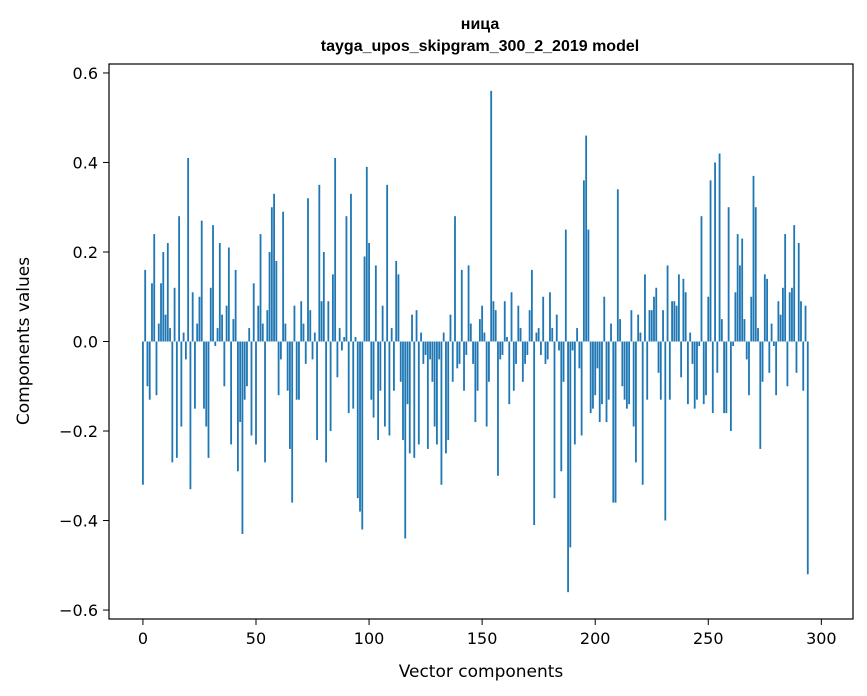  What do you see at coordinates (256, 638) in the screenshot?
I see `x-tick-label: 50` at bounding box center [256, 638].